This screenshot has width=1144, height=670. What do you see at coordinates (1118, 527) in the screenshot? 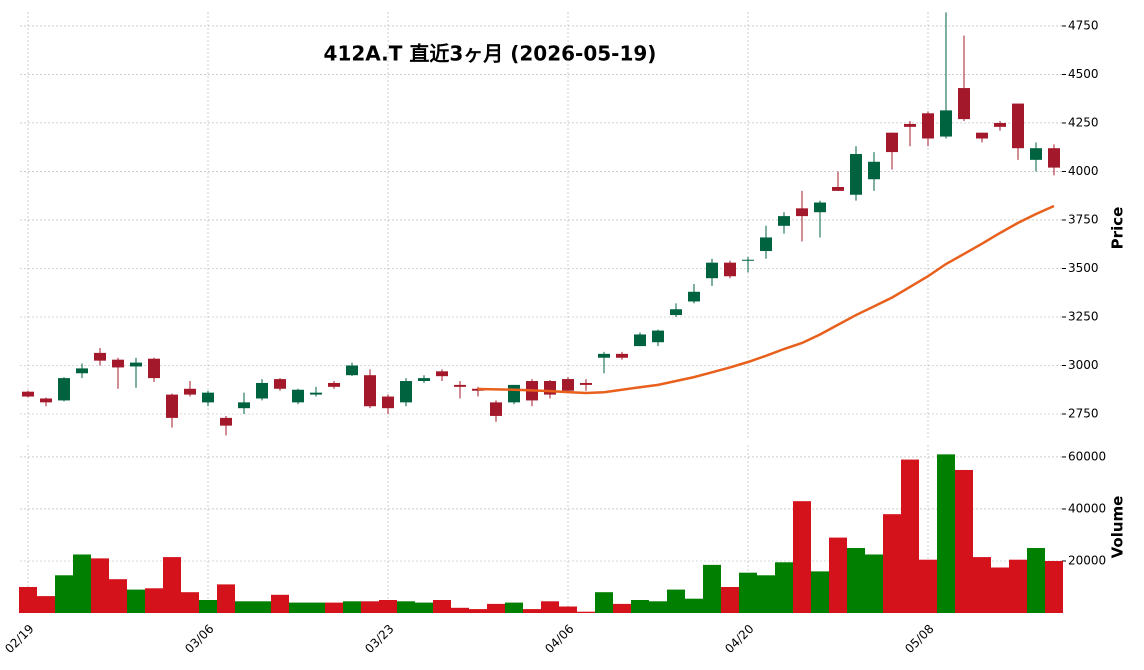
I see `y2-axis-label: Volume` at bounding box center [1118, 527].